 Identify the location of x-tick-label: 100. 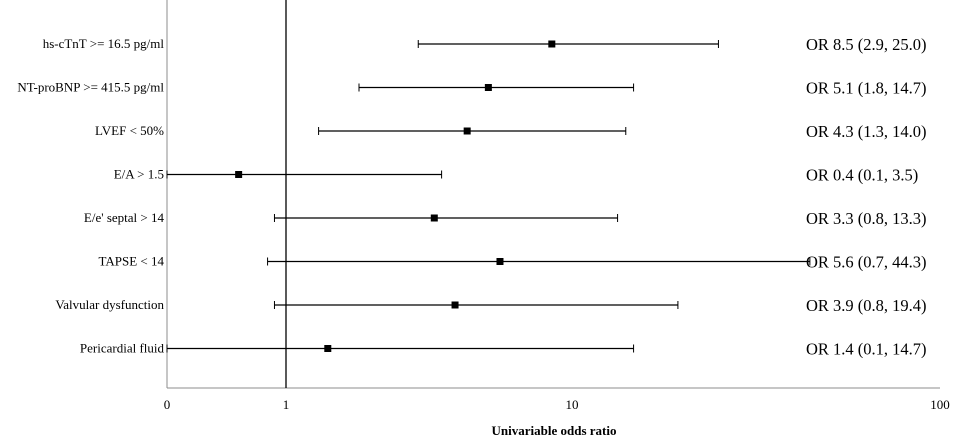
(940, 404).